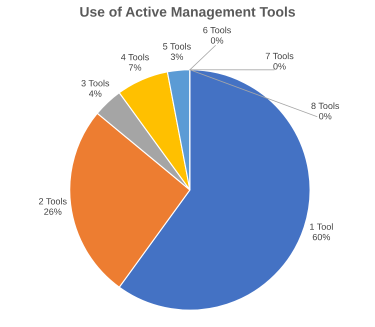 This screenshot has height=327, width=375. What do you see at coordinates (321, 226) in the screenshot?
I see `slice-label: 1 Tool` at bounding box center [321, 226].